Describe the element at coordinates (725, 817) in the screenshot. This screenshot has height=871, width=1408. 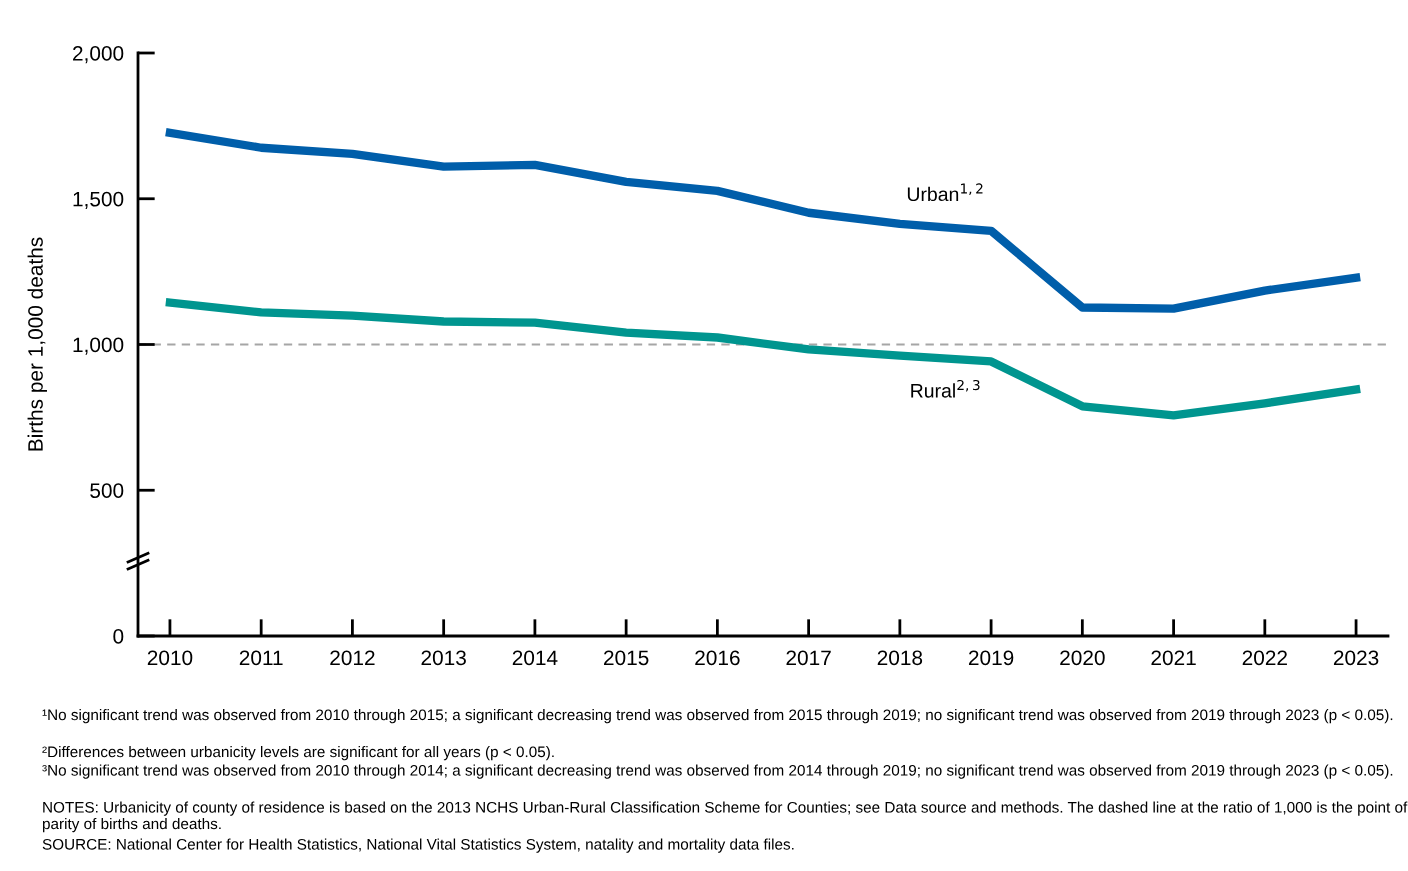
I see `text: NOTES: Urbanicity of county of residence is based on the 2013 NCHS Urban-Rural Classification Scheme for Counties; see Data source and methods. The dashed line at the ratio of 1,000 is the point of parity of births and deaths.` at that location.